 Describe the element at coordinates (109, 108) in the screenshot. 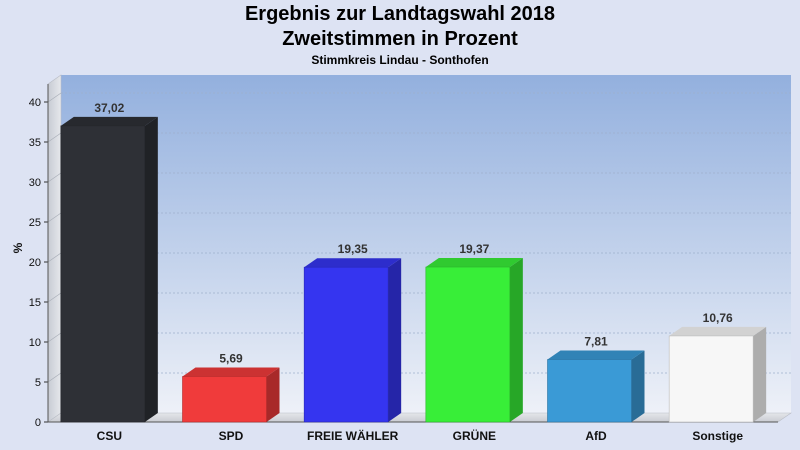

I see `data-label: 37,02` at that location.